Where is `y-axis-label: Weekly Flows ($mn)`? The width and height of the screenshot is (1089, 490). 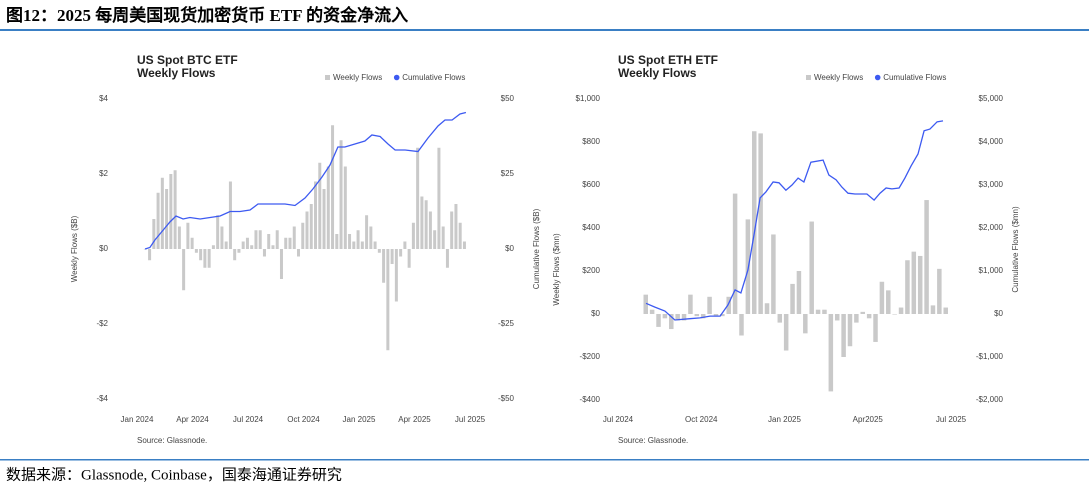
y-axis-label: Weekly Flows ($mn) is located at coordinates (556, 269).